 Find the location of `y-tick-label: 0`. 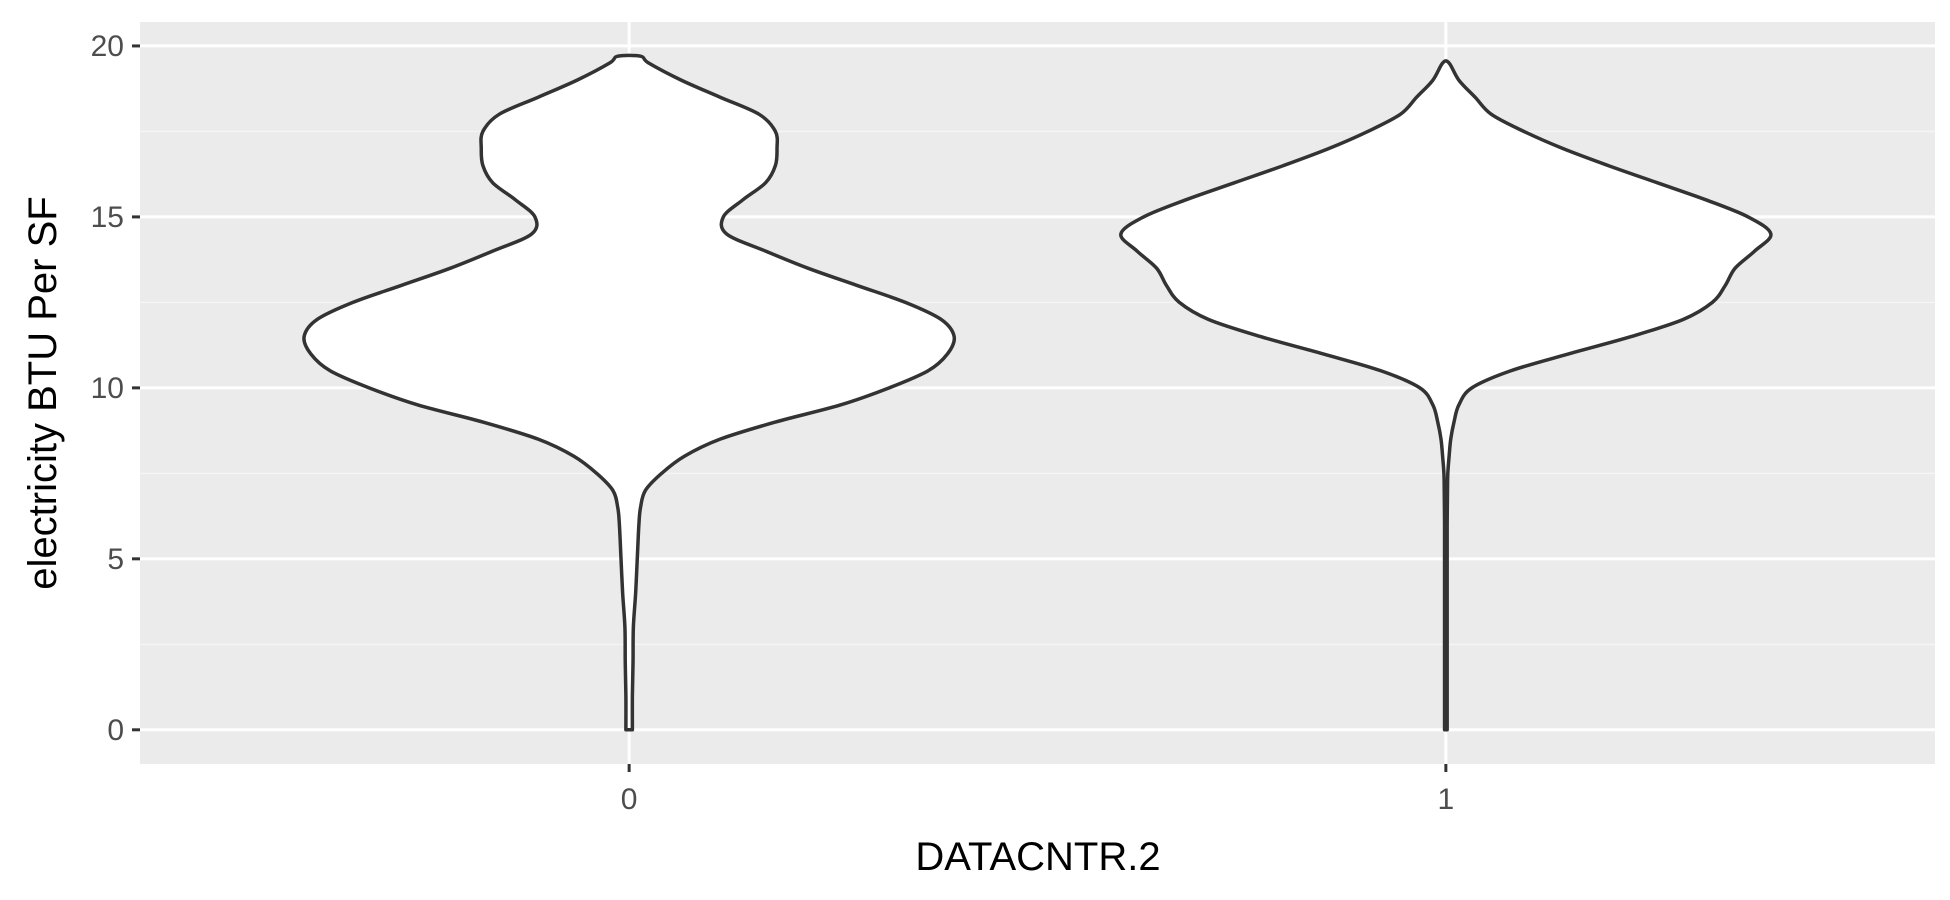

y-tick-label: 0 is located at coordinates (115, 730).